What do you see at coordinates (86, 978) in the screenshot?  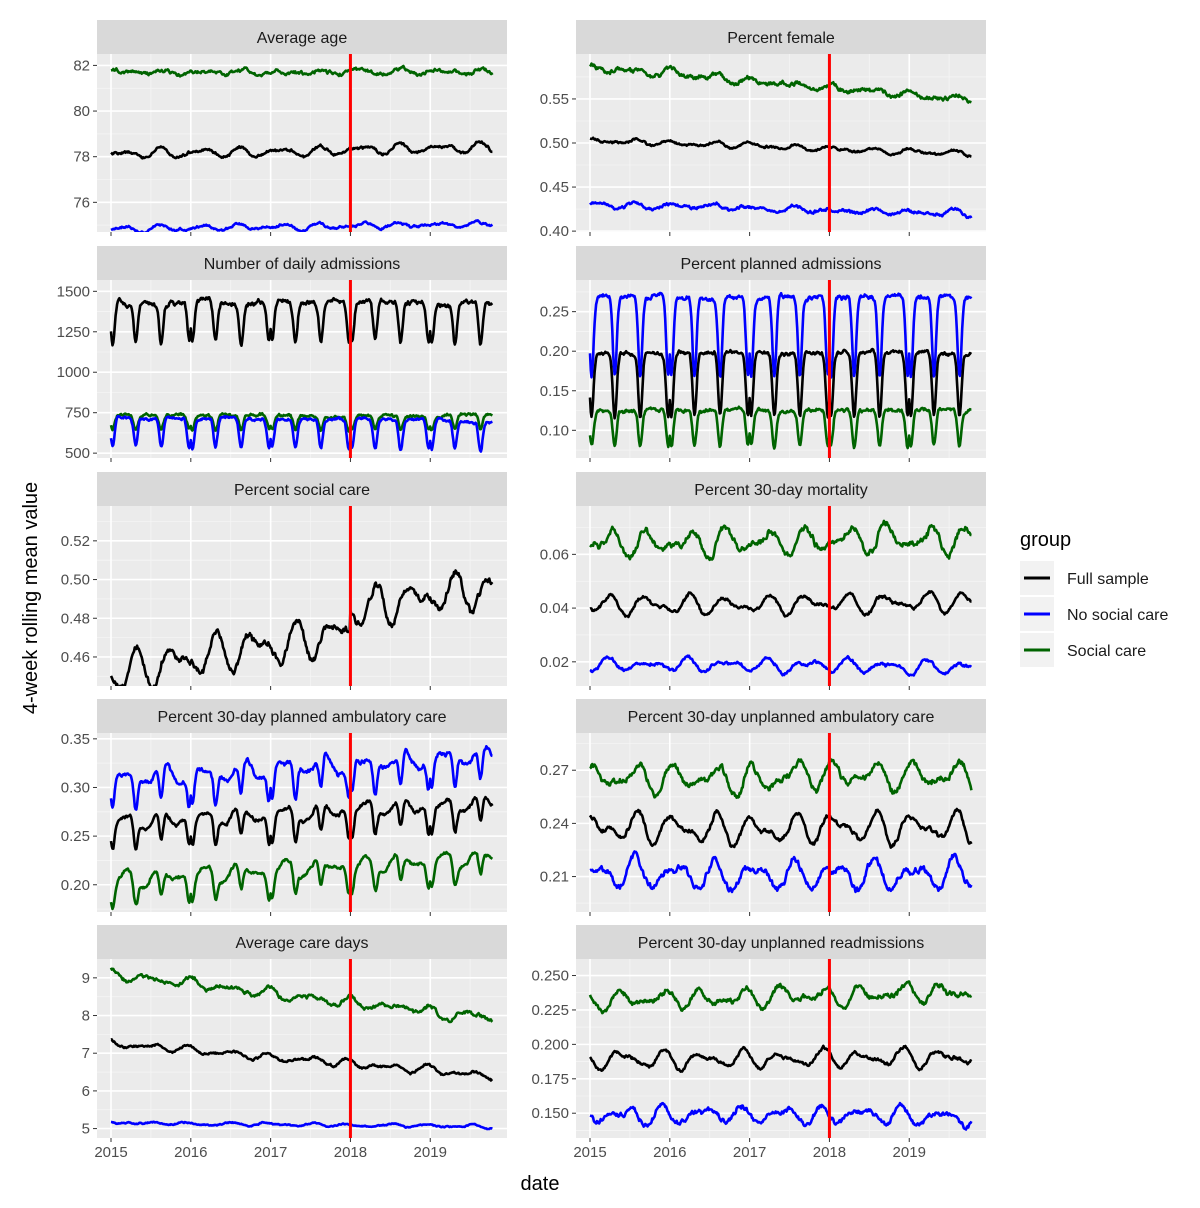 I see `y-tick-label: 9` at bounding box center [86, 978].